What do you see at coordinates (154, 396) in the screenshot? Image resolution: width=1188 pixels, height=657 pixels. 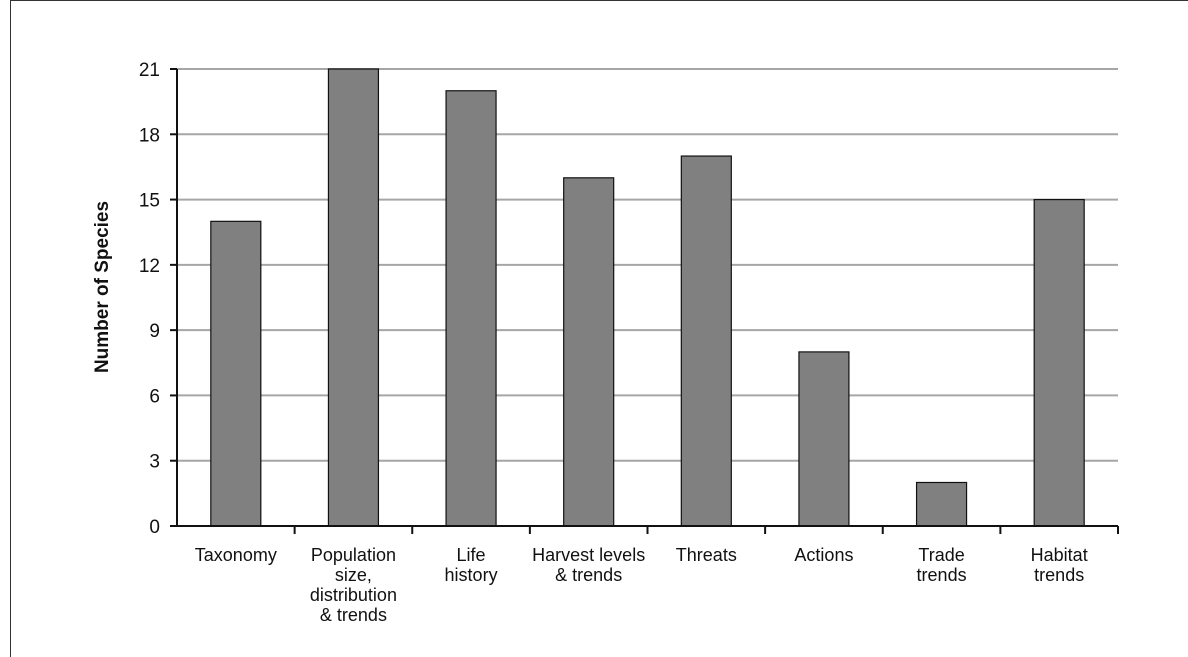 I see `y-tick-label: 6` at bounding box center [154, 396].